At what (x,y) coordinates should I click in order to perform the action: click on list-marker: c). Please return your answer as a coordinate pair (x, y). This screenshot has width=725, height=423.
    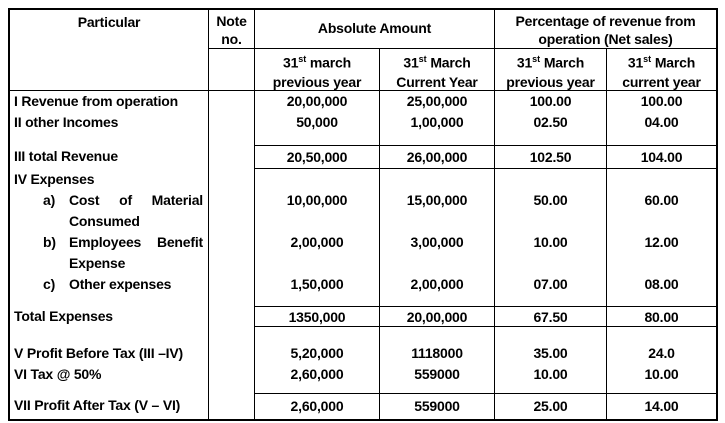
    Looking at the image, I should click on (49, 284).